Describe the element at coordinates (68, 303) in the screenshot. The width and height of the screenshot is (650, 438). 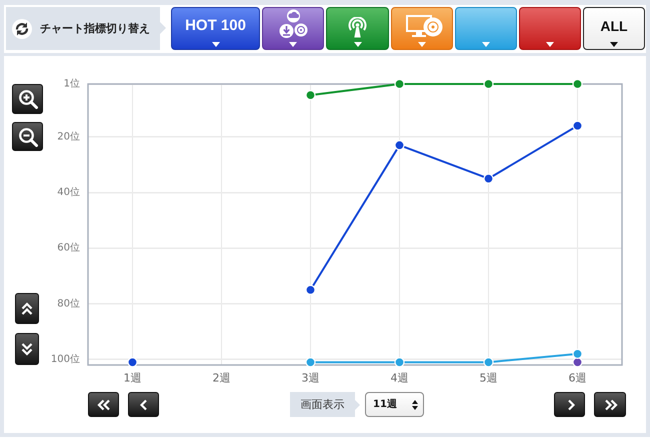
I see `y-tick-label: 80位` at that location.